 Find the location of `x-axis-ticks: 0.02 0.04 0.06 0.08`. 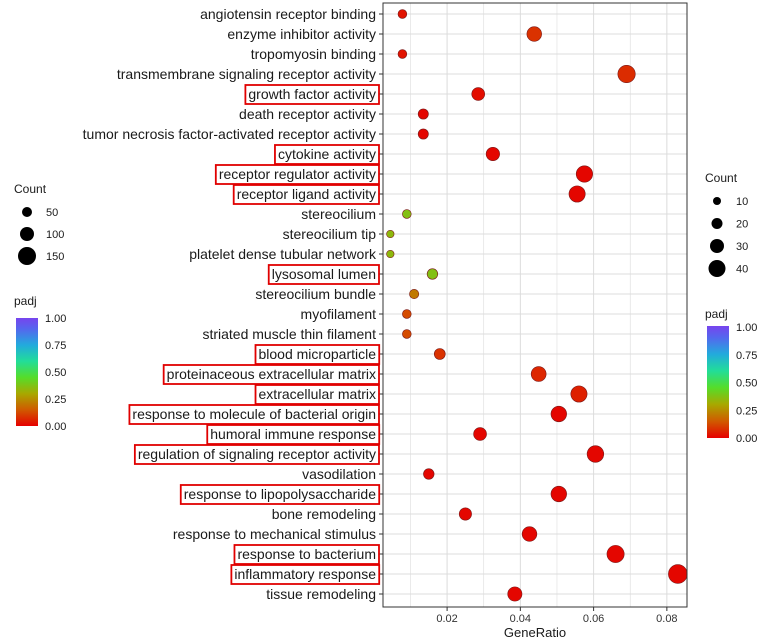

x-axis-ticks: 0.02 0.04 0.06 0.08 is located at coordinates (557, 616).